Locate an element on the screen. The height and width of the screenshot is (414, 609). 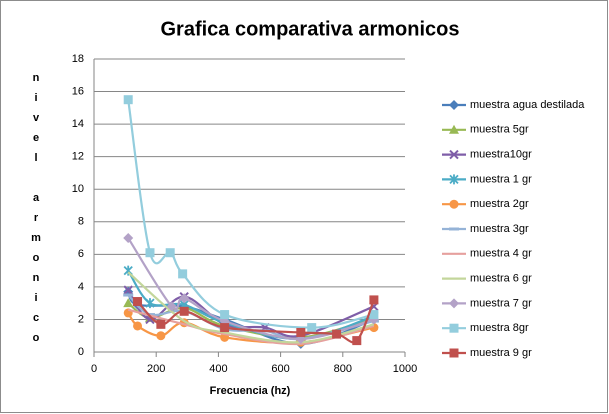
x-tick-label: 1000 is located at coordinates (405, 369).